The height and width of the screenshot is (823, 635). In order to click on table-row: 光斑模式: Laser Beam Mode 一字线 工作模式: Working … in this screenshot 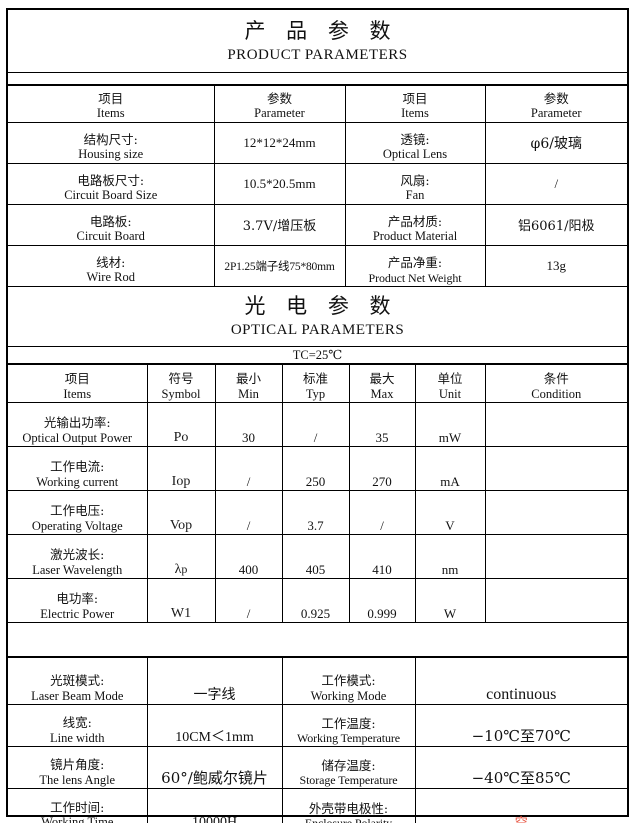, I will do `click(317, 681)`.